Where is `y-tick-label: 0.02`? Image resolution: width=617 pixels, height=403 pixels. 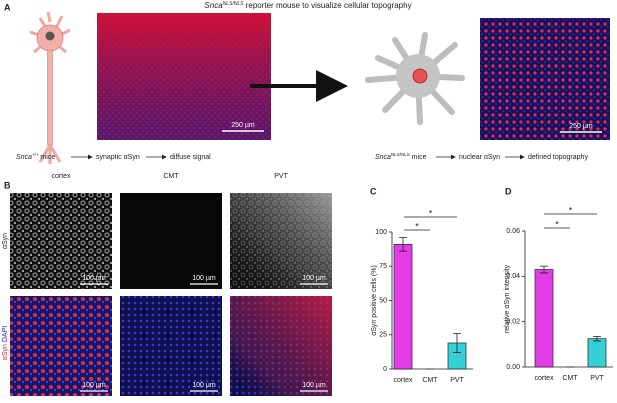
y-tick-label: 0.02 is located at coordinates (513, 322).